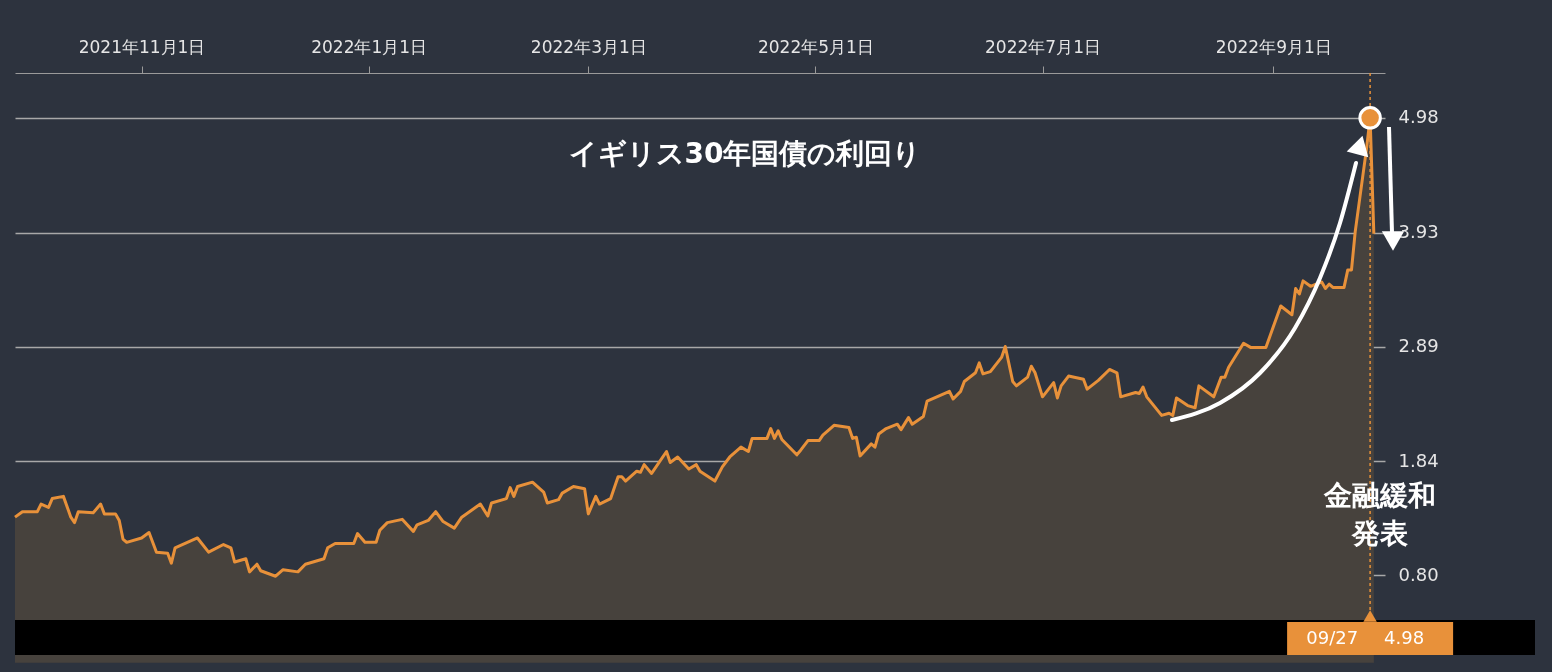 This screenshot has width=1552, height=672. Describe the element at coordinates (1418, 460) in the screenshot. I see `y-tick-label: 1.84` at that location.